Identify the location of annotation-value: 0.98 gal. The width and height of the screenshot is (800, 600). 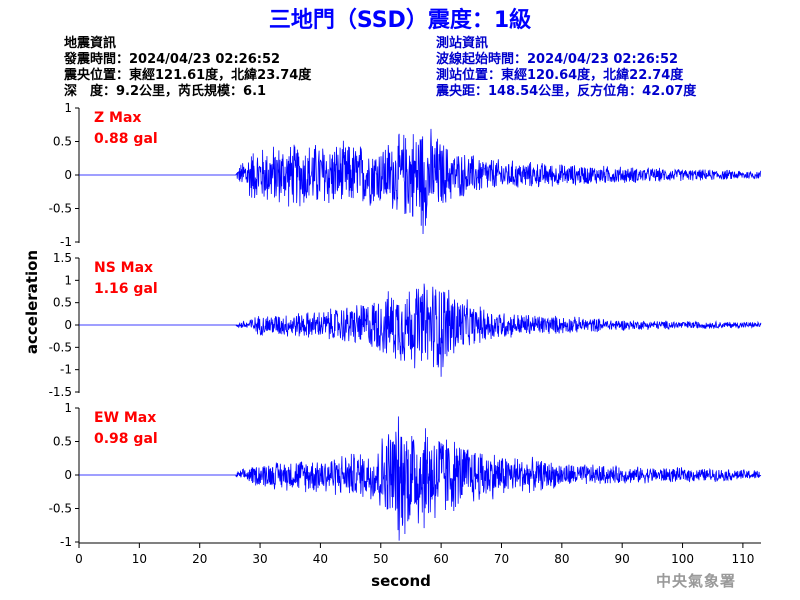
(126, 439).